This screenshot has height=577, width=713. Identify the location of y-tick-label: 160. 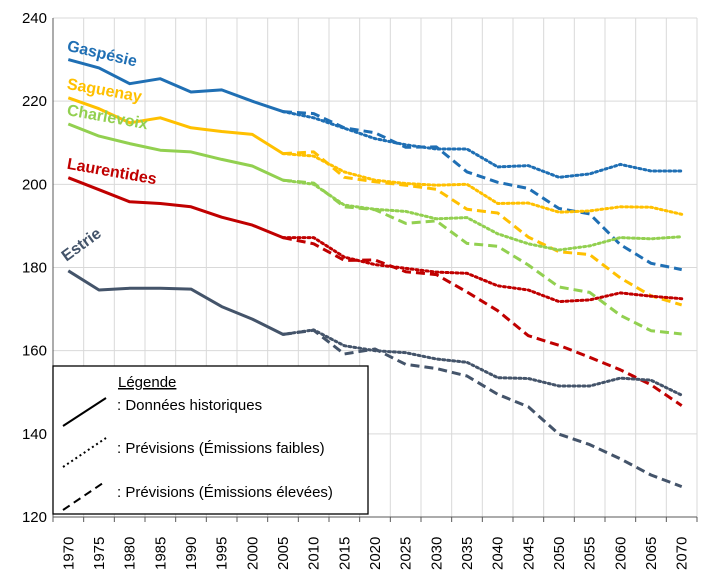
(34, 351).